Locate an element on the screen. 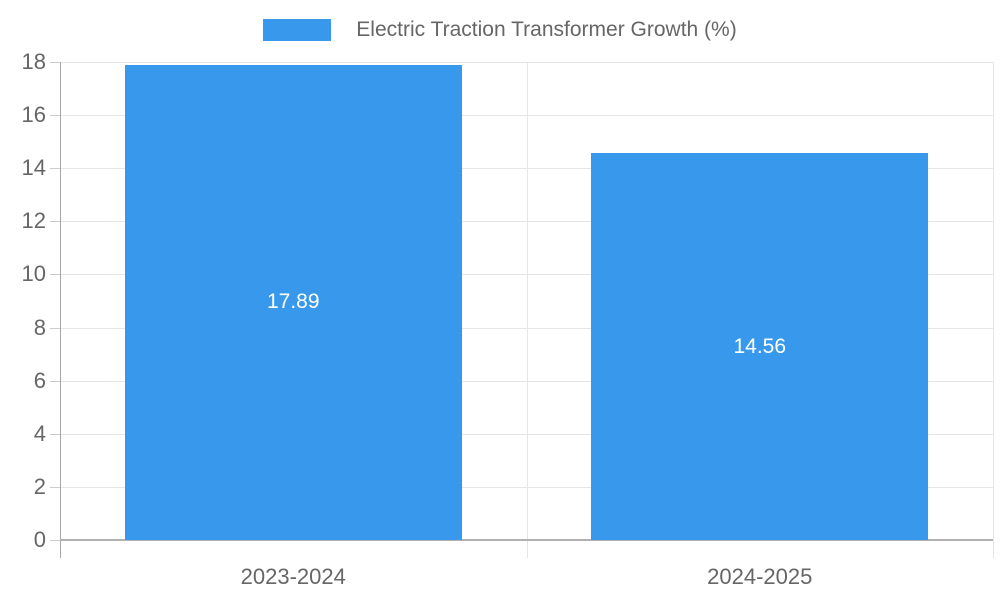  bar-value-label: 17.89 is located at coordinates (293, 302).